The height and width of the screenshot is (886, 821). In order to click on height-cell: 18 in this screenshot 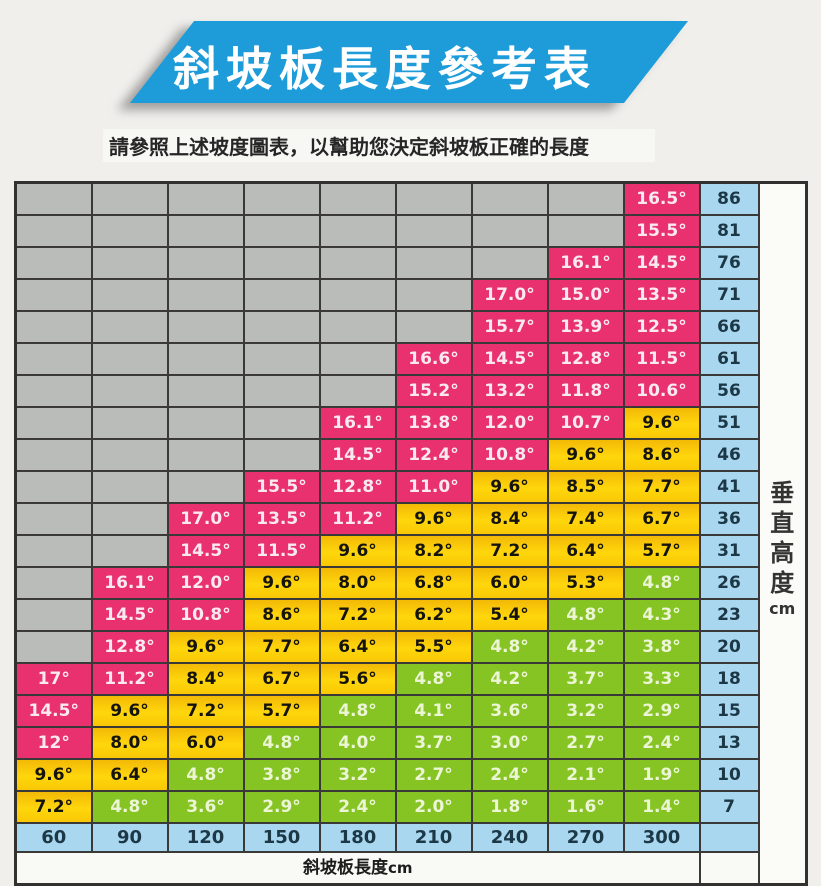, I will do `click(729, 679)`.